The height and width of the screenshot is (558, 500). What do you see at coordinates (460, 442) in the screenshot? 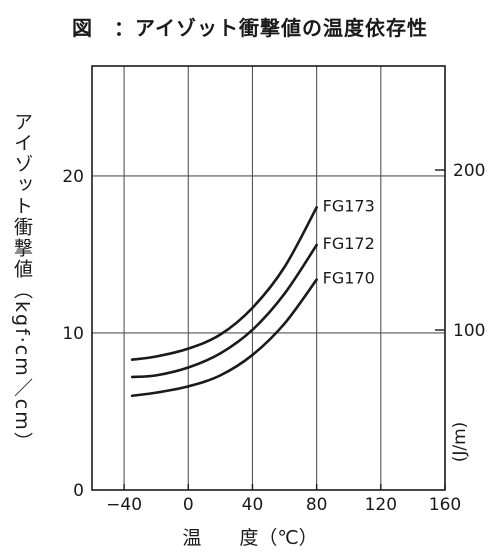
I see `y2-axis-label: (J/m)` at bounding box center [460, 442].